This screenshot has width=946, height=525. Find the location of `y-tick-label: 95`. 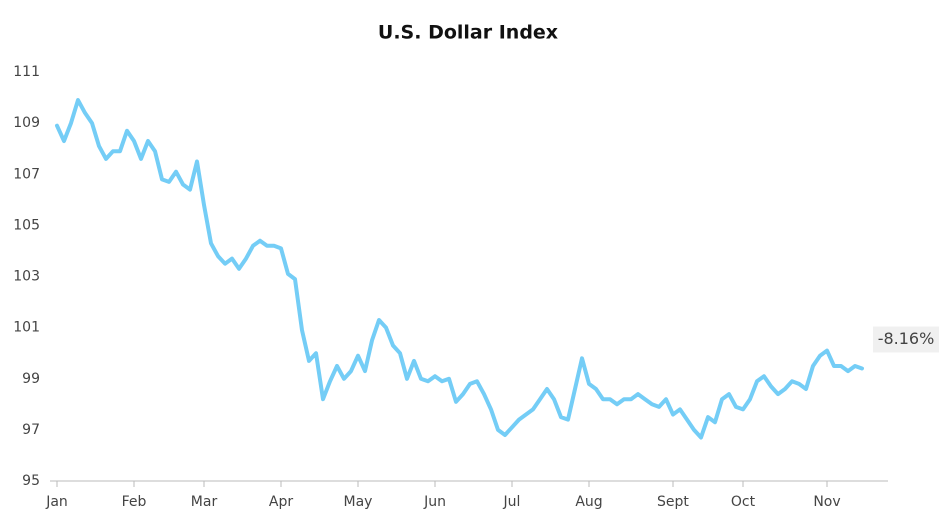

y-tick-label: 95 is located at coordinates (31, 481).